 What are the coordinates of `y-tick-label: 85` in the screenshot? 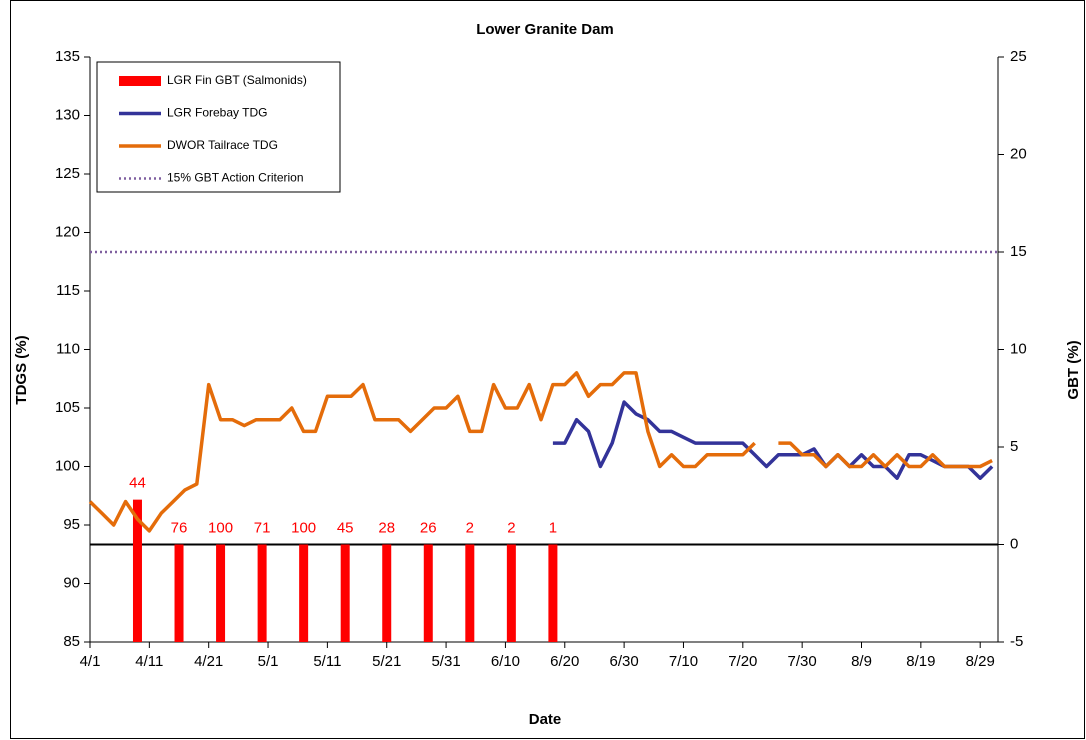 It's located at (71, 641).